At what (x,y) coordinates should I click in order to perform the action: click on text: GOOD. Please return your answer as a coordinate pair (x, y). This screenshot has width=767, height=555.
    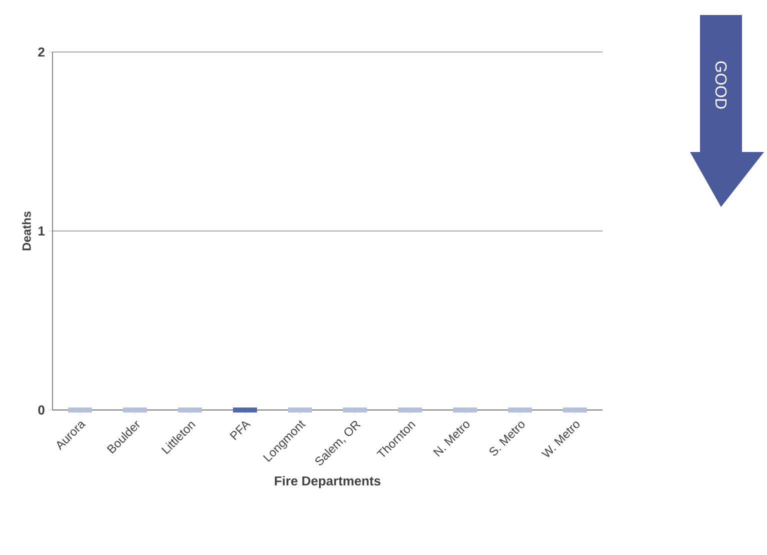
    Looking at the image, I should click on (721, 85).